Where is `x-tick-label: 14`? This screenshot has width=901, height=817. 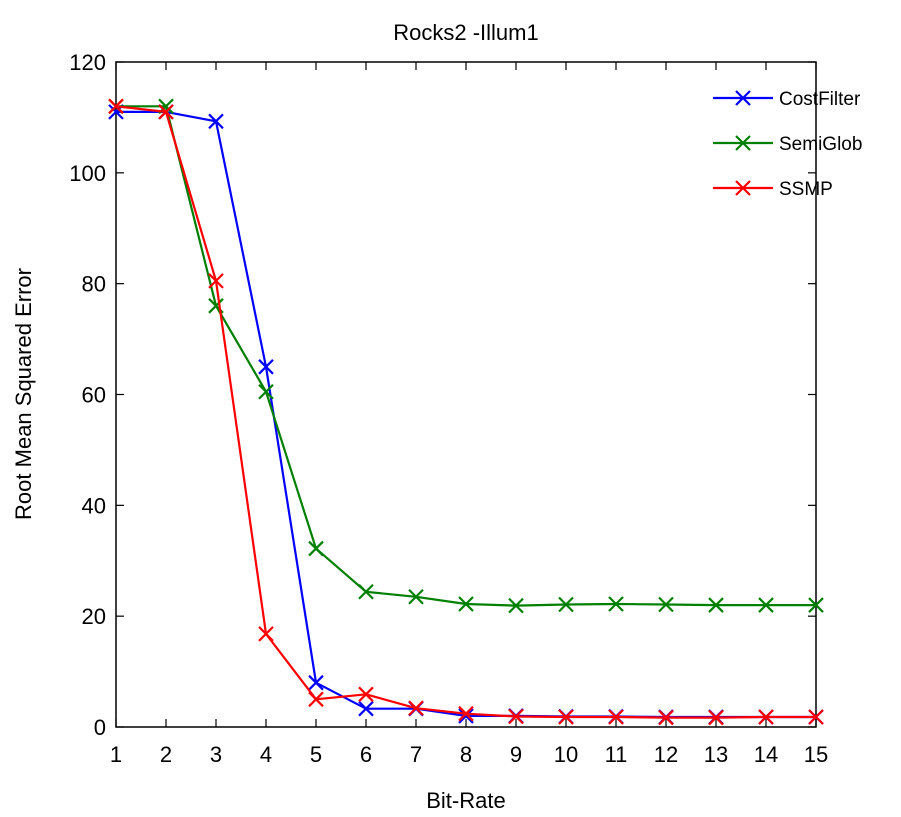
x-tick-label: 14 is located at coordinates (766, 754).